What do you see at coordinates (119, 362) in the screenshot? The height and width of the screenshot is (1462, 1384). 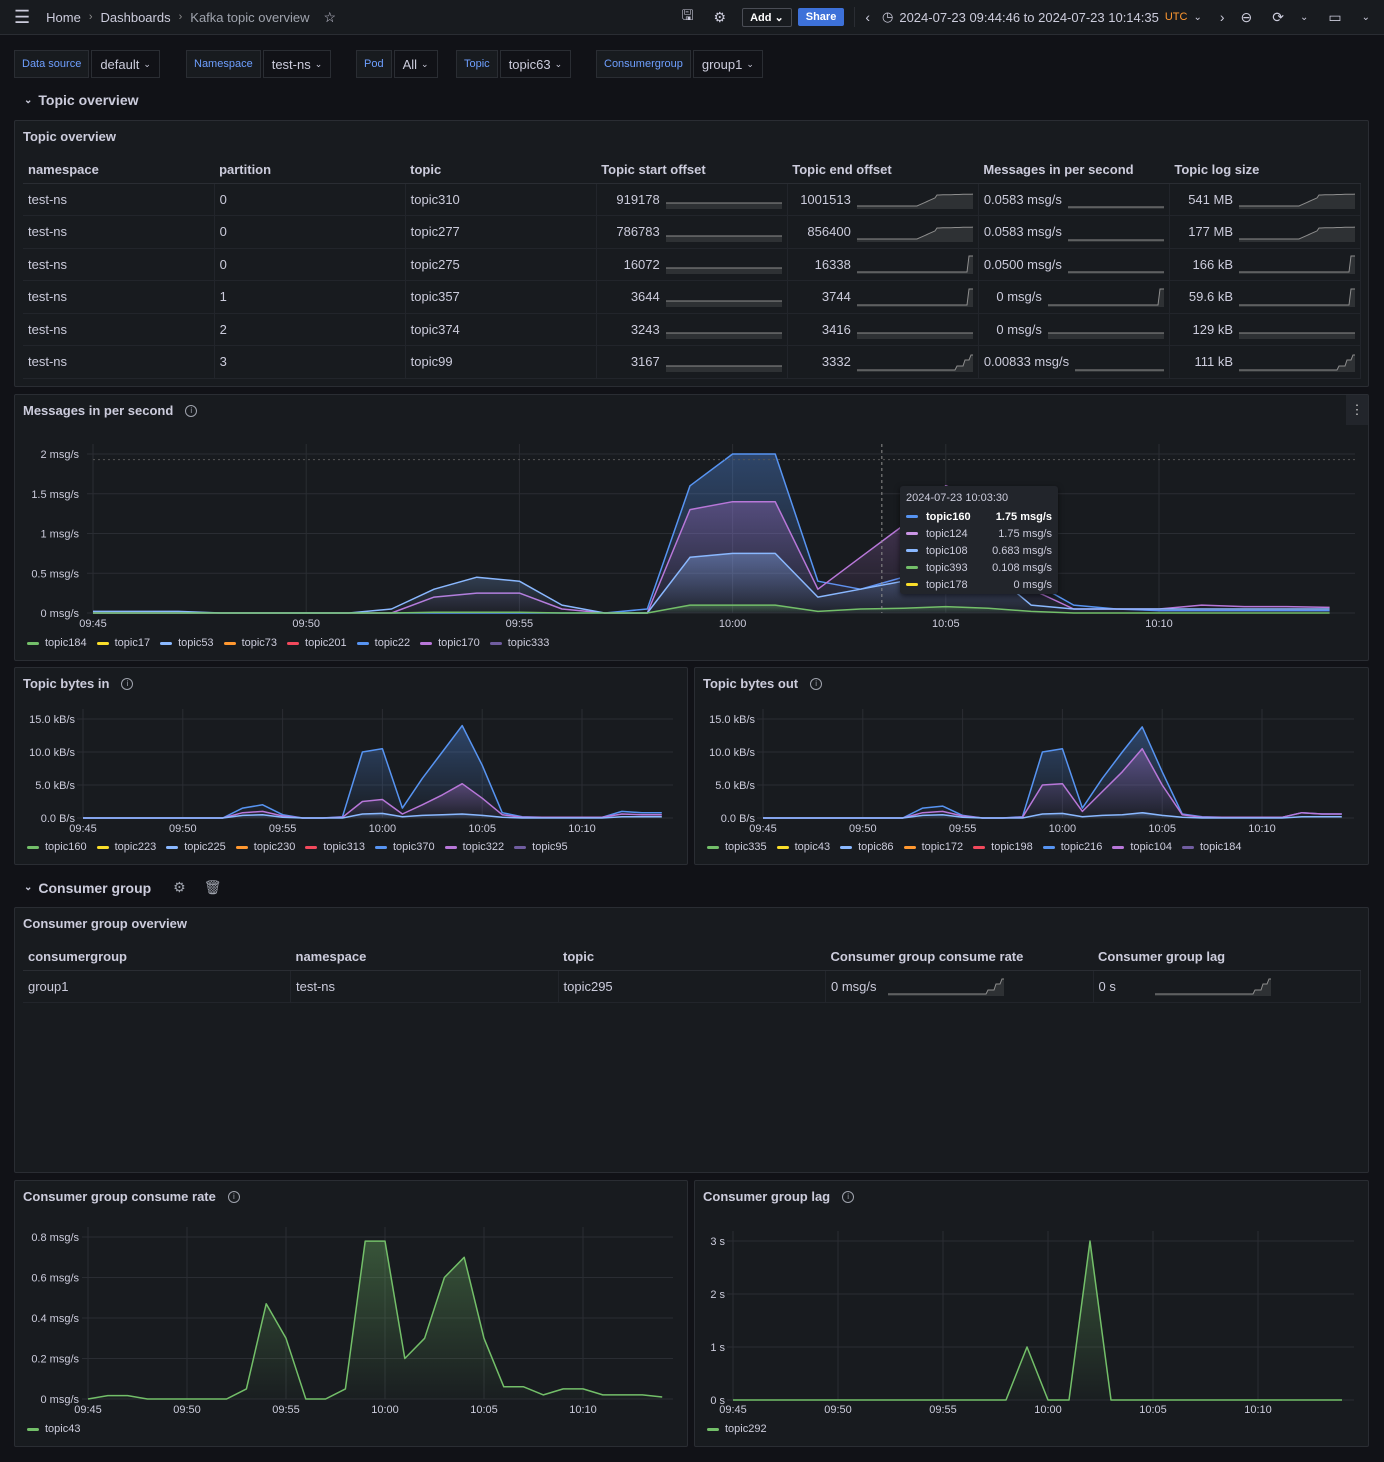 I see `table-cell: test-ns` at bounding box center [119, 362].